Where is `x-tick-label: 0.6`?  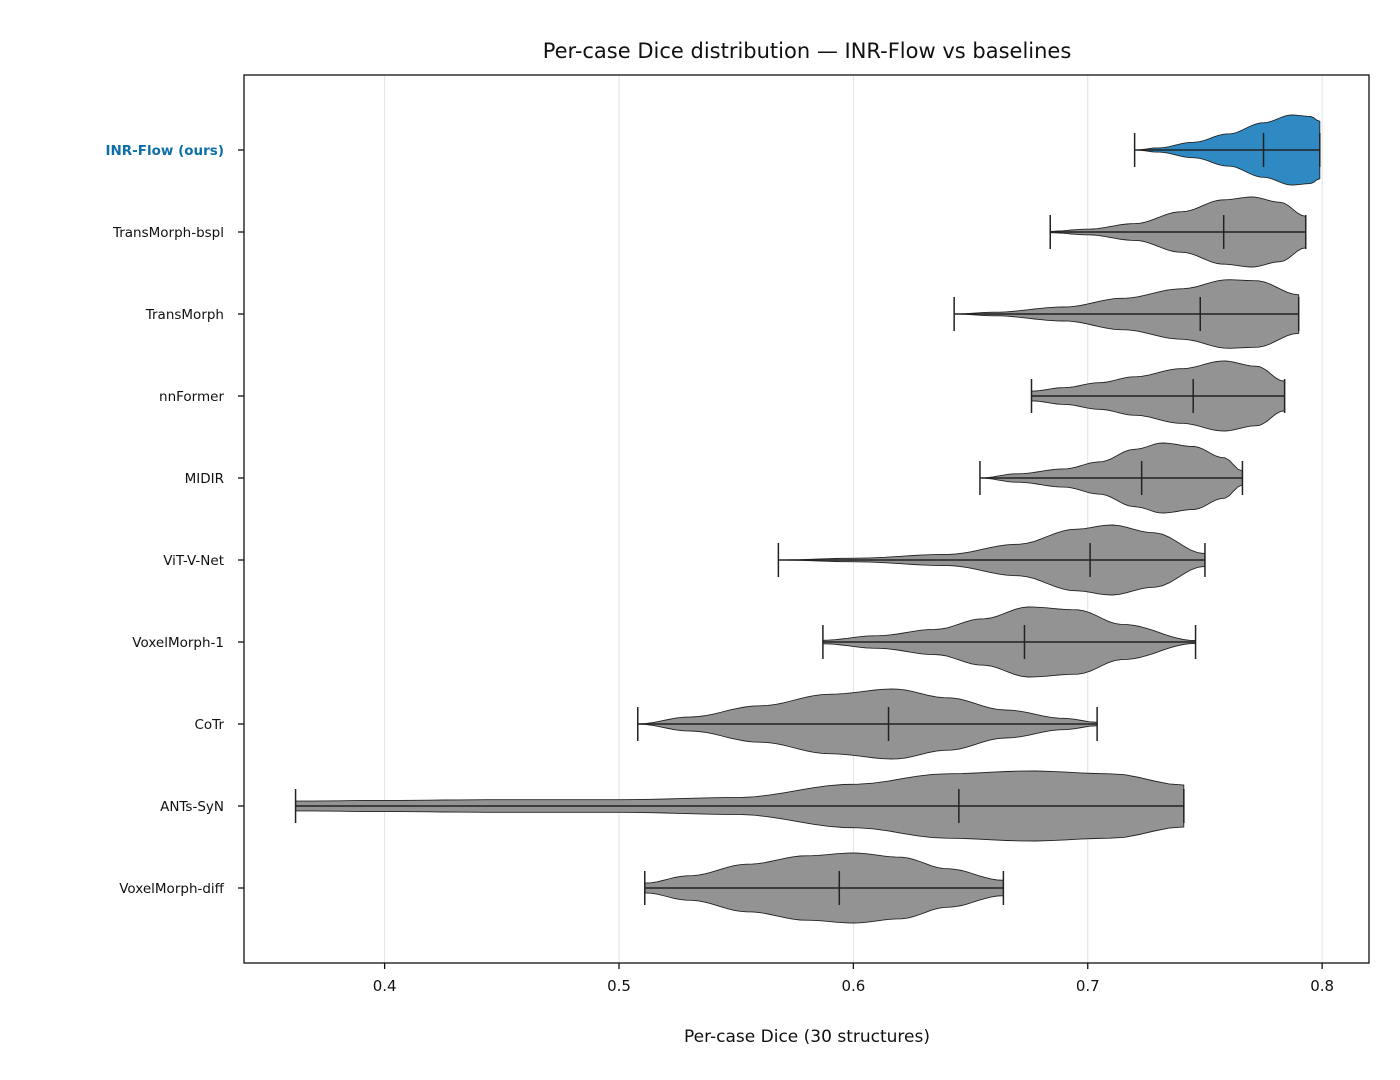 x-tick-label: 0.6 is located at coordinates (853, 986).